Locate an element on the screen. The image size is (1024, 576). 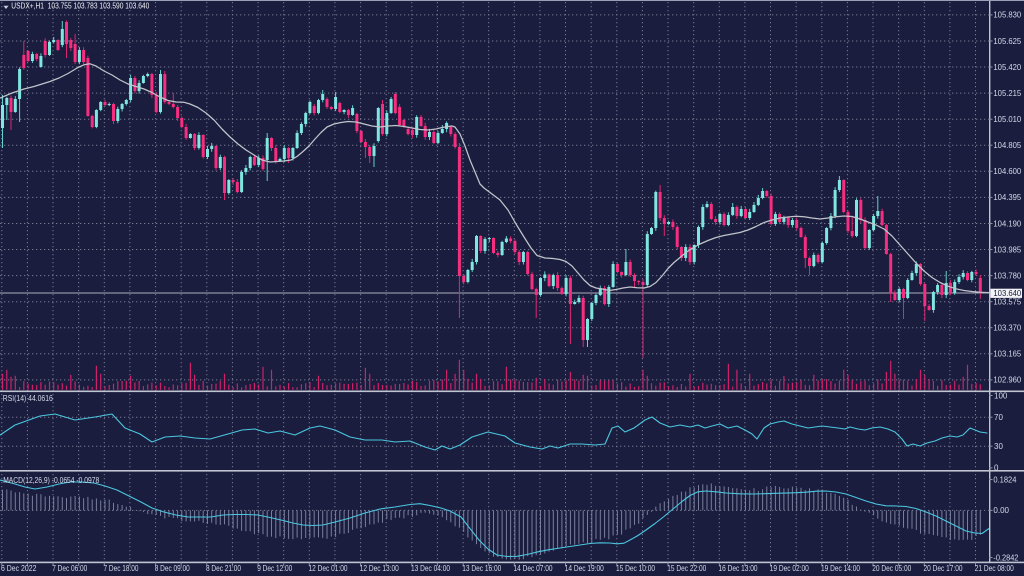
svg-text: -0.2842 is located at coordinates (1006, 557).